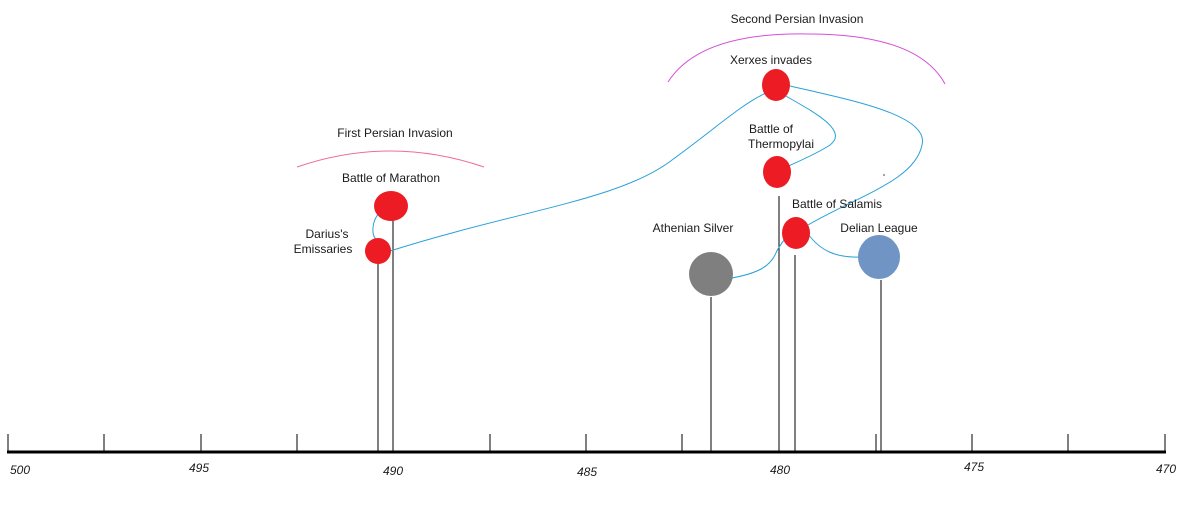 This screenshot has width=1193, height=529. I want to click on salamis-label: Battle of Salamis, so click(837, 204).